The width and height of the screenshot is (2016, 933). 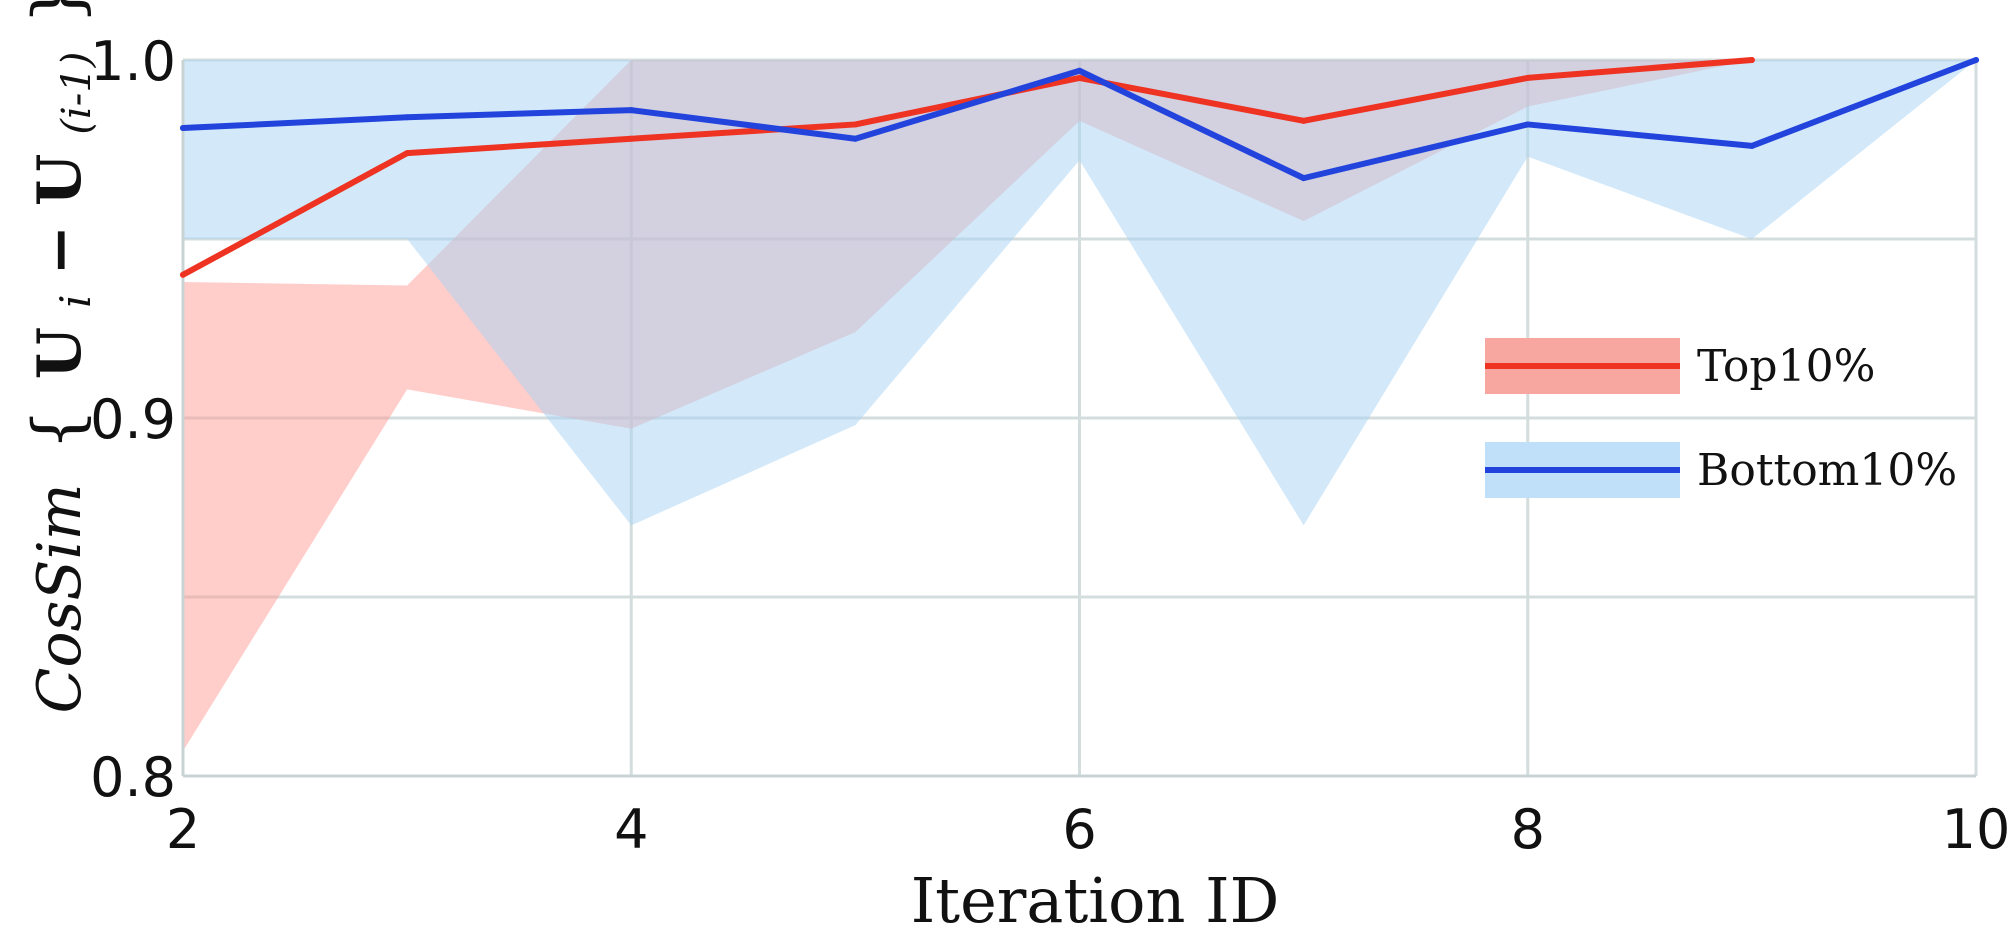 What do you see at coordinates (1976, 829) in the screenshot?
I see `x-tick-label: 10` at bounding box center [1976, 829].